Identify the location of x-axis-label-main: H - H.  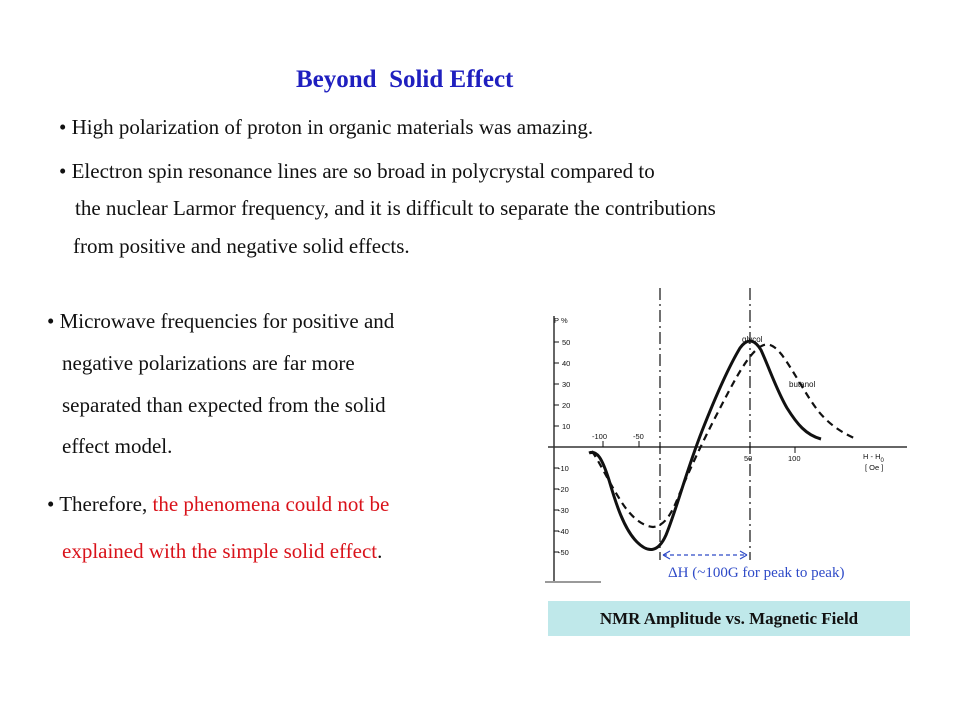
(872, 456).